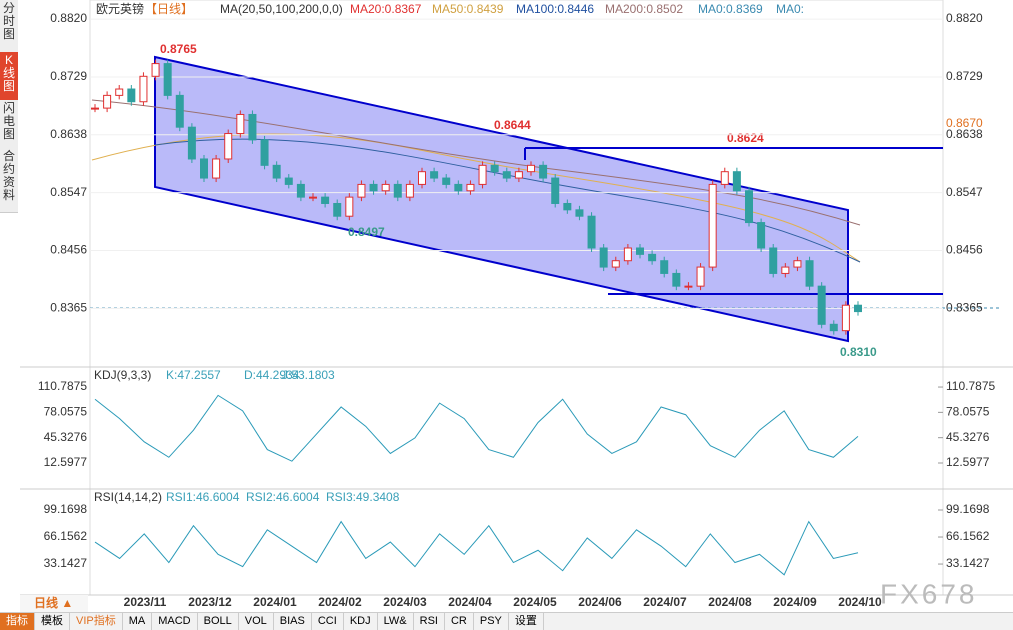 Image resolution: width=1013 pixels, height=630 pixels. What do you see at coordinates (328, 621) in the screenshot?
I see `tab: CCI` at bounding box center [328, 621].